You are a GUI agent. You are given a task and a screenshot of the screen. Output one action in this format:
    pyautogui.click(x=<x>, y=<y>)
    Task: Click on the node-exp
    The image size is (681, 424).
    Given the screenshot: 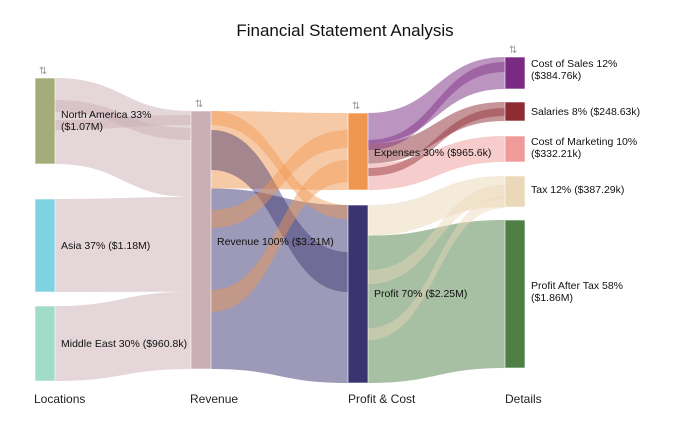 What is the action you would take?
    pyautogui.click(x=358, y=151)
    